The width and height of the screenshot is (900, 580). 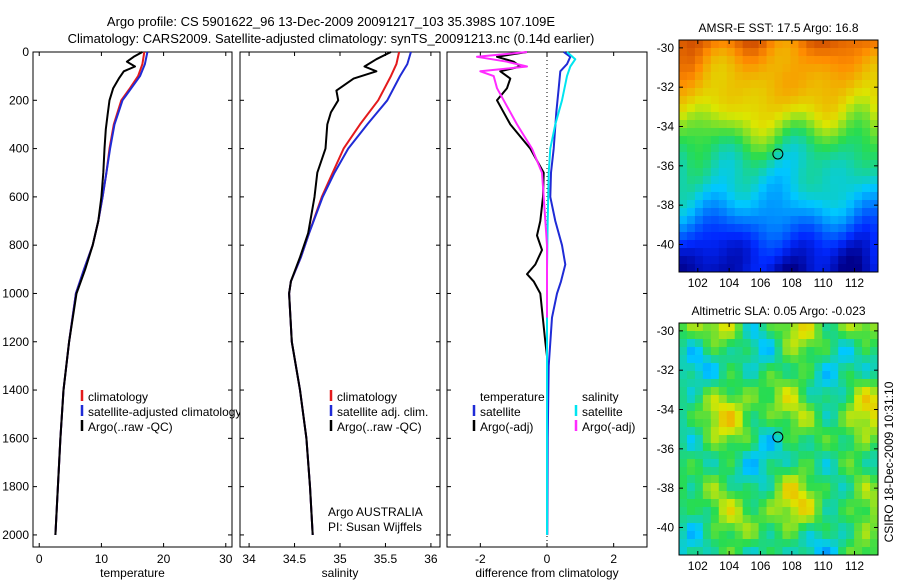 What do you see at coordinates (340, 559) in the screenshot?
I see `x-tick-label: 35` at bounding box center [340, 559].